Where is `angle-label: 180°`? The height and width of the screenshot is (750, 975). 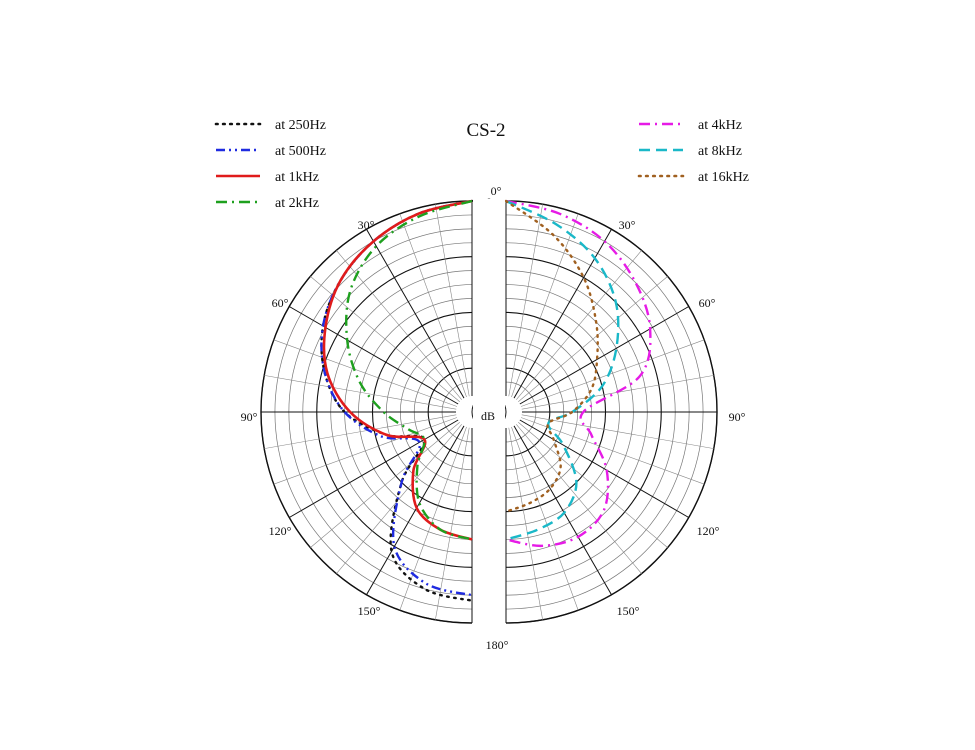 angle-label: 180° is located at coordinates (497, 645).